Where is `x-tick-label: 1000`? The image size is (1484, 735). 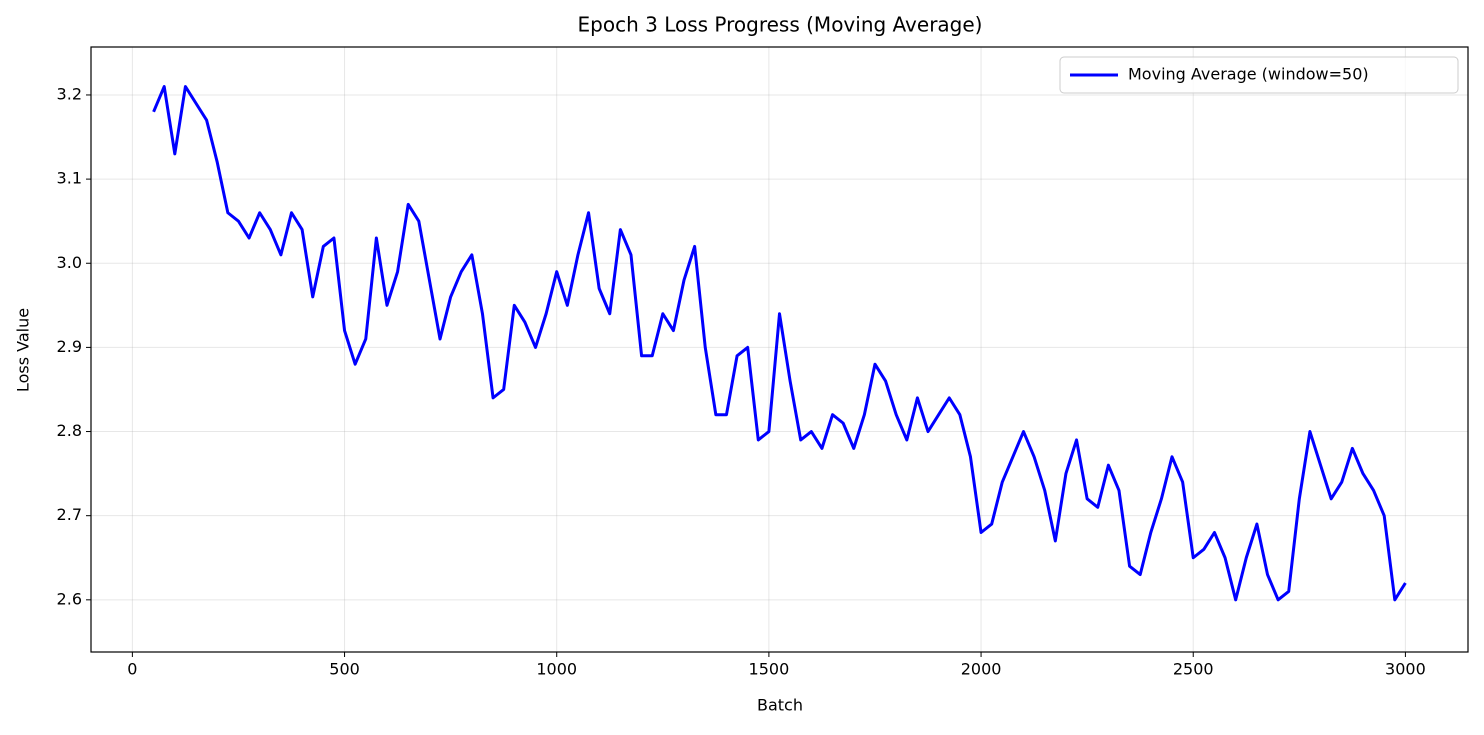 x-tick-label: 1000 is located at coordinates (556, 669).